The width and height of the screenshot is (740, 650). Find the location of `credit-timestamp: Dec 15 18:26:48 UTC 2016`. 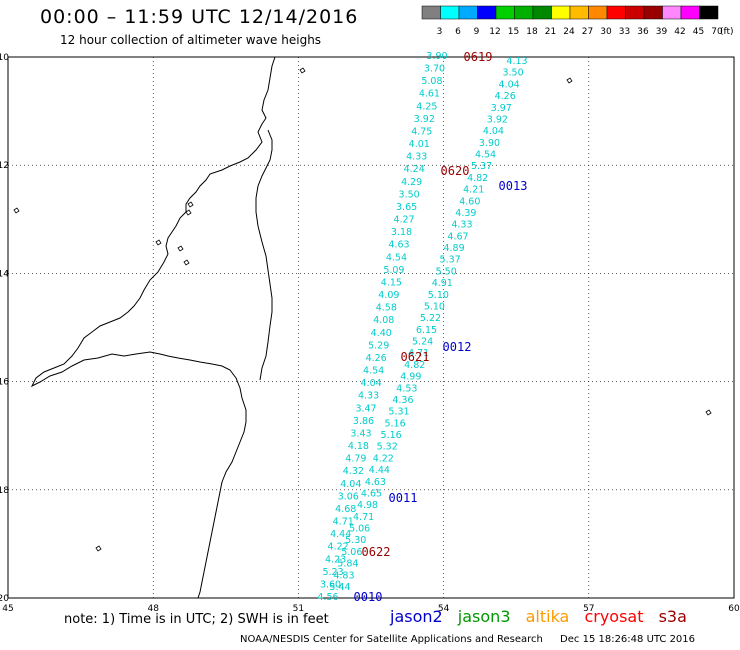

credit-timestamp: Dec 15 18:26:48 UTC 2016 is located at coordinates (628, 639).